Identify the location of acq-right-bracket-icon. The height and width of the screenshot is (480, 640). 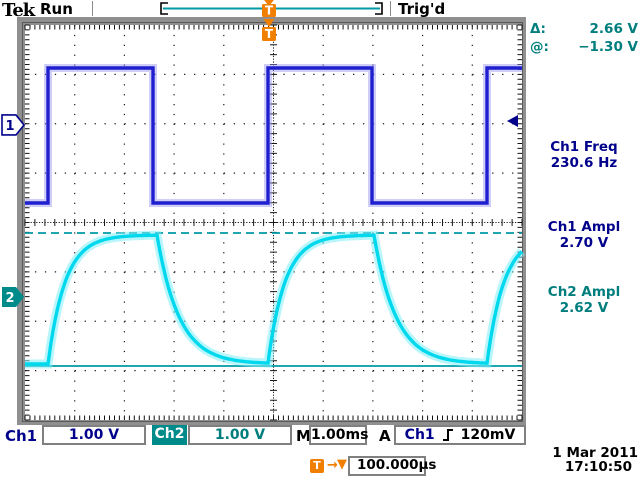
(379, 8).